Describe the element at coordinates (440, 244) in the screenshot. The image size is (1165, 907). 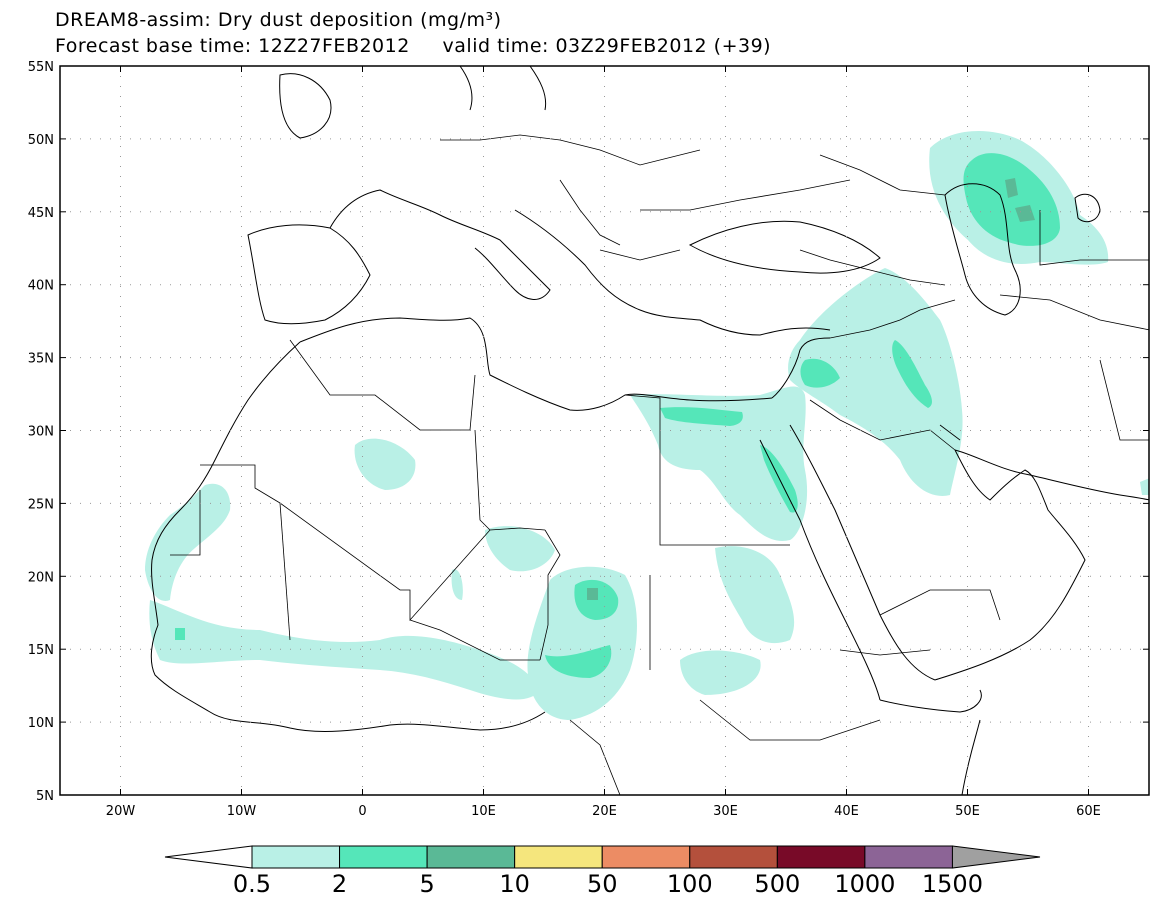
I see `coastline-france-italy` at that location.